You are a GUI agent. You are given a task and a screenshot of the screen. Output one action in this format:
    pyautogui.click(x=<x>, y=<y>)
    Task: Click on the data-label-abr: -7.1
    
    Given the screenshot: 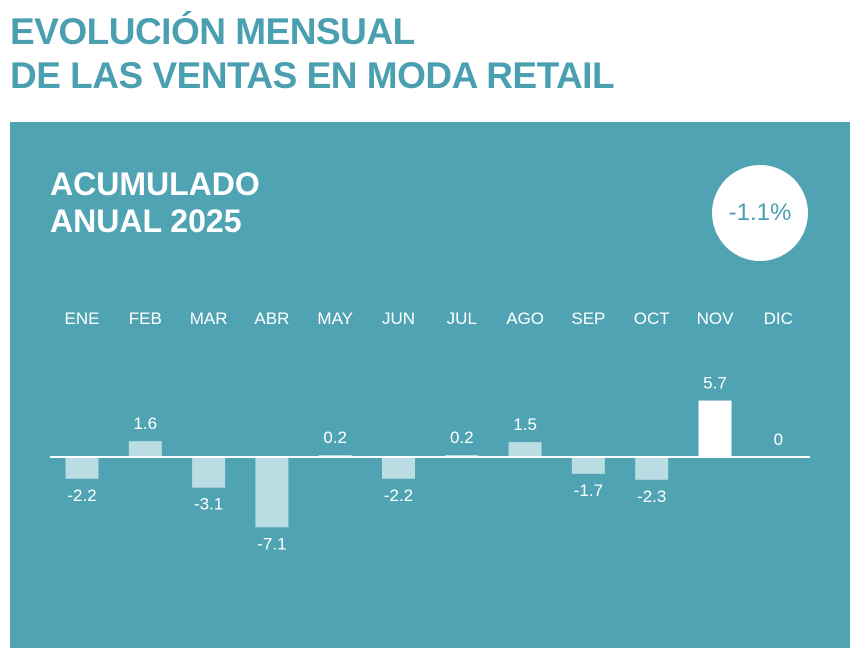 What is the action you would take?
    pyautogui.click(x=271, y=543)
    